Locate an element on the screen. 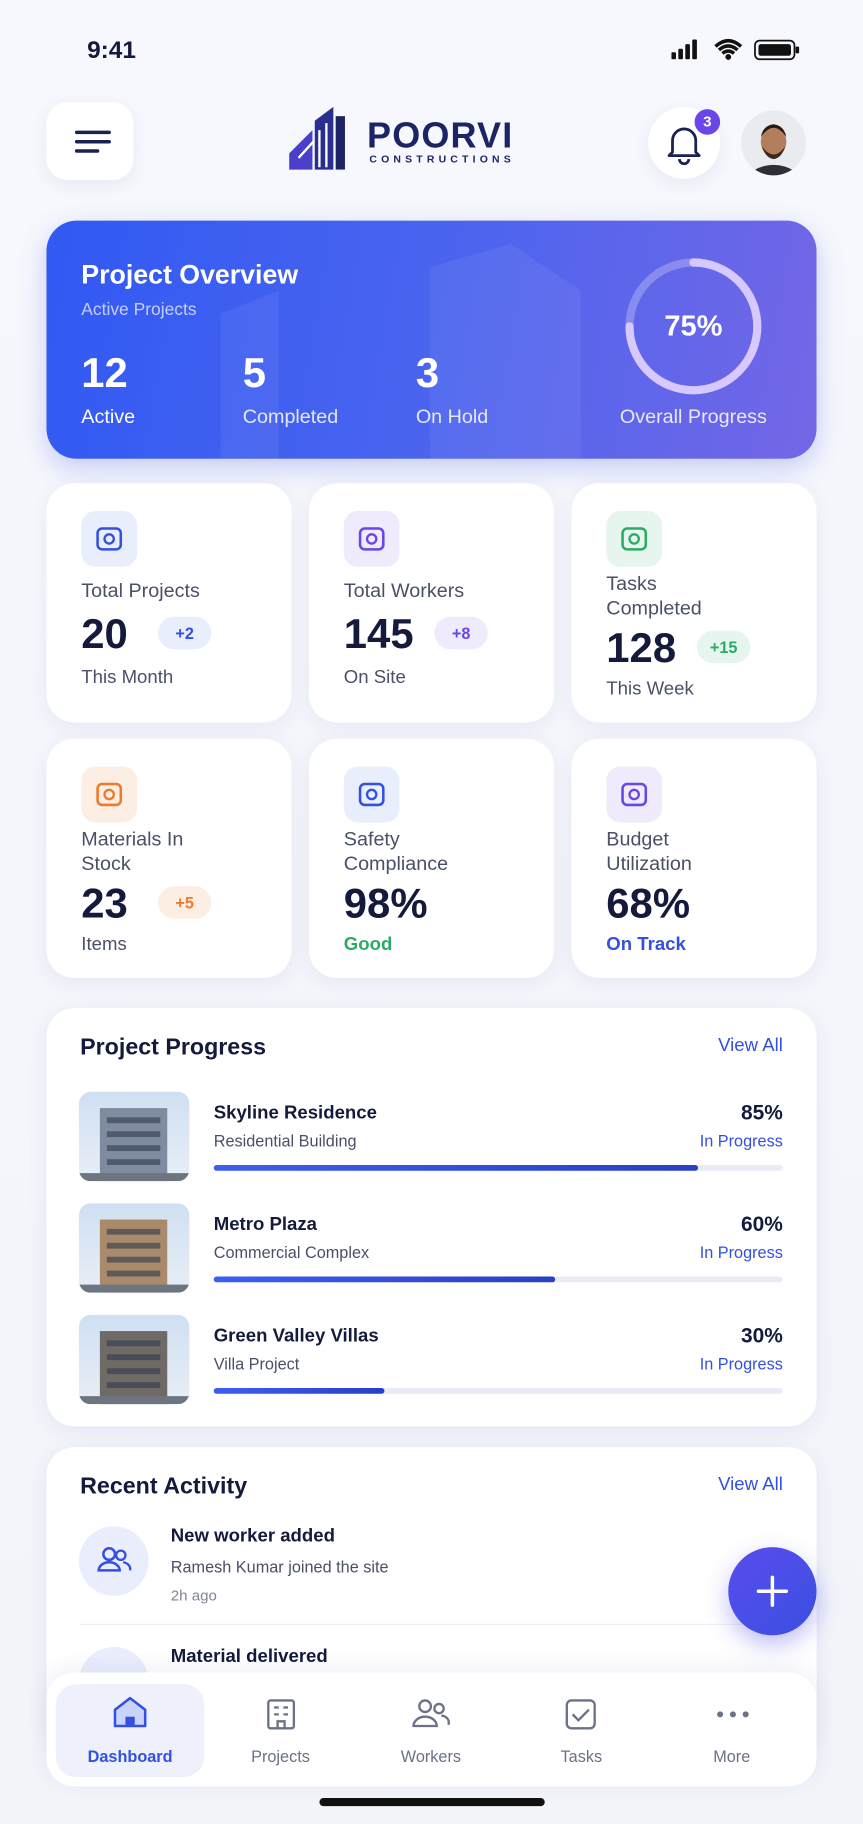 The width and height of the screenshot is (863, 1824). project-type: Commercial Complex is located at coordinates (291, 1252).